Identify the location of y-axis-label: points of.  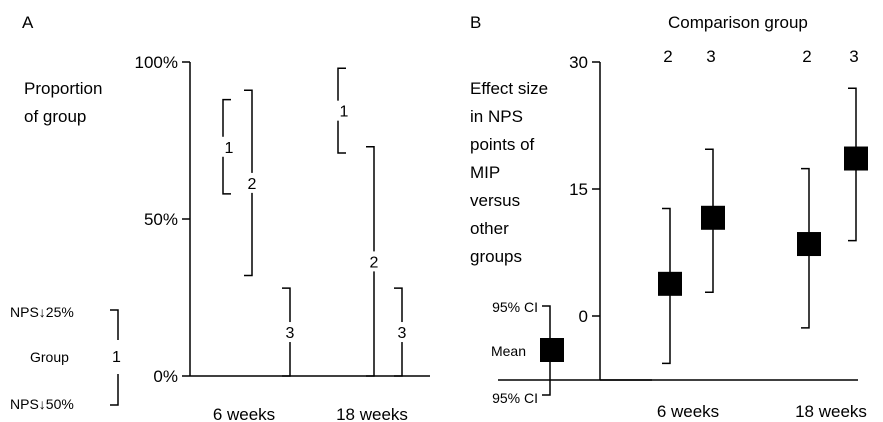
(502, 144).